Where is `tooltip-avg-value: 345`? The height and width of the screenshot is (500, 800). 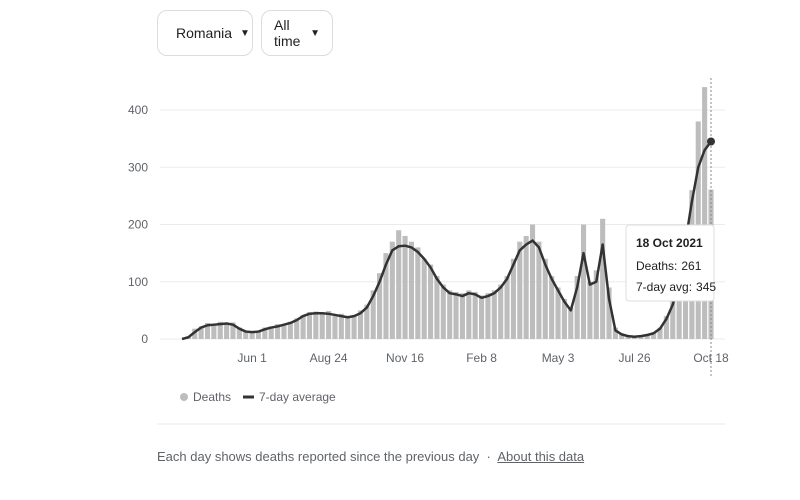
tooltip-avg-value: 345 is located at coordinates (706, 287).